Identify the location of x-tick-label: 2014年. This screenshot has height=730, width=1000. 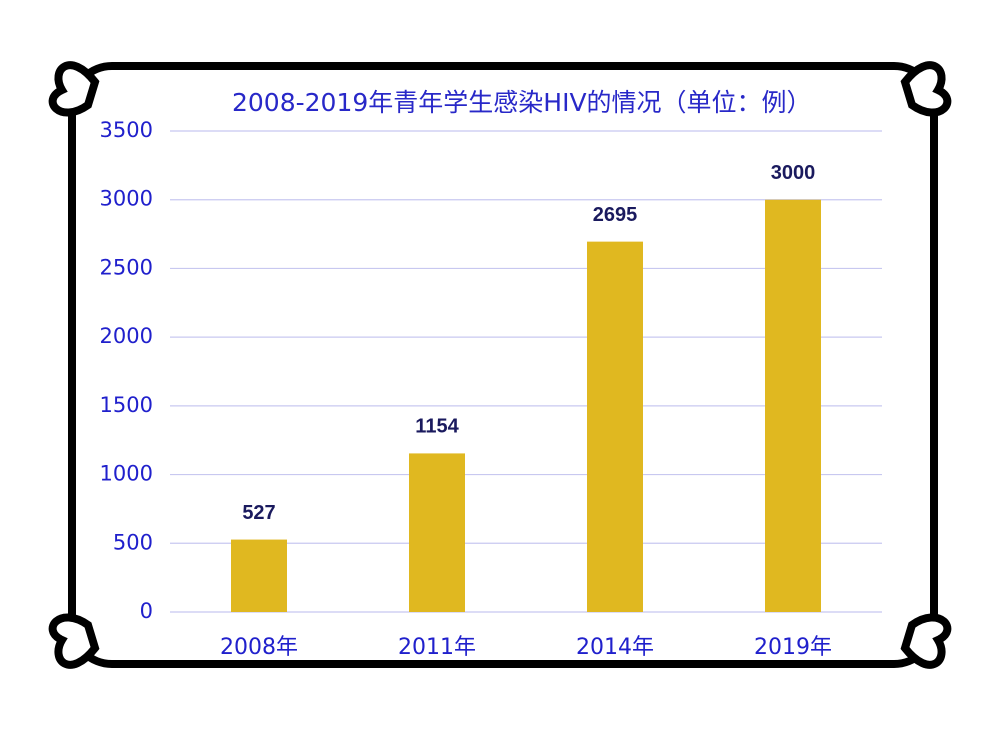
(615, 647).